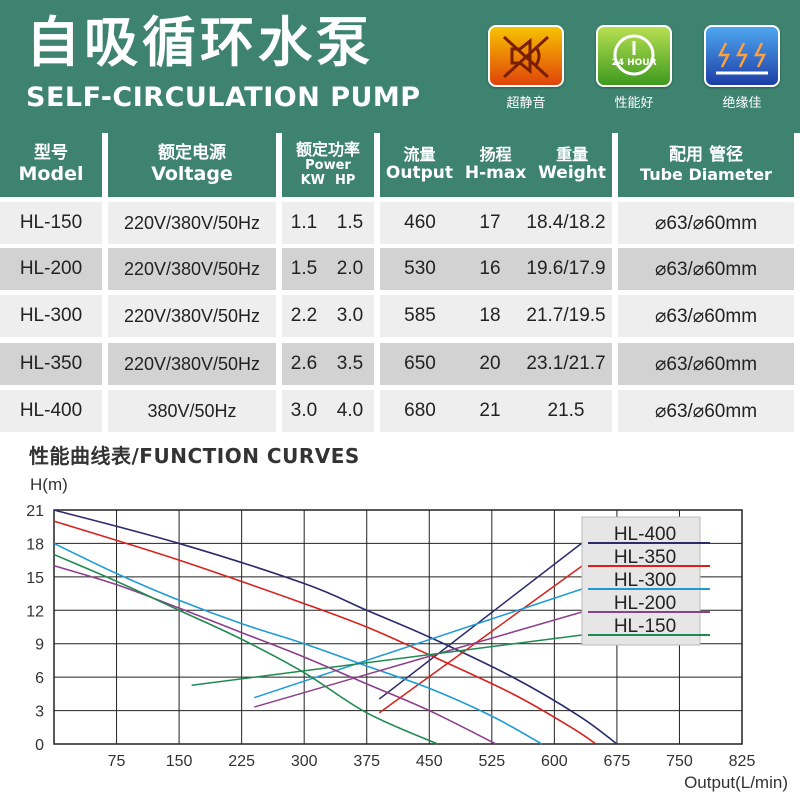 The width and height of the screenshot is (800, 800). I want to click on insulation-icon, so click(742, 56).